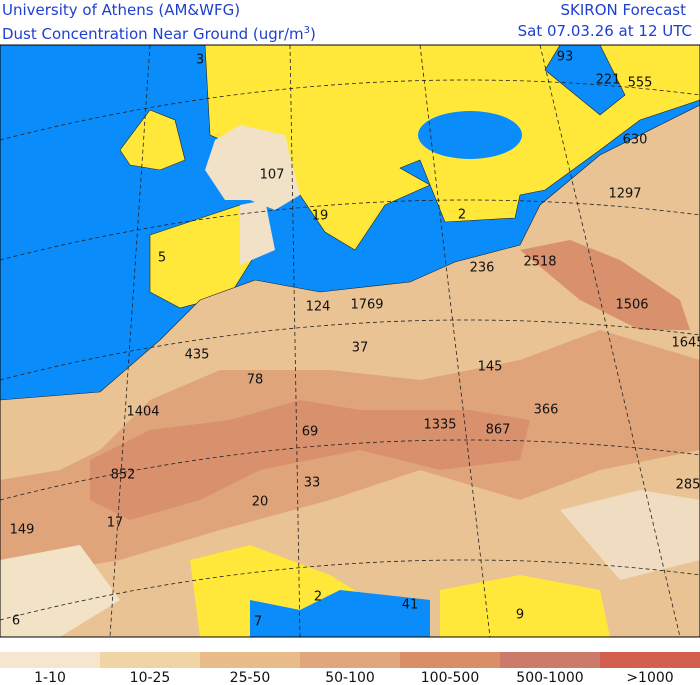 This screenshot has width=700, height=685. Describe the element at coordinates (649, 677) in the screenshot. I see `legend-label: >1000` at that location.